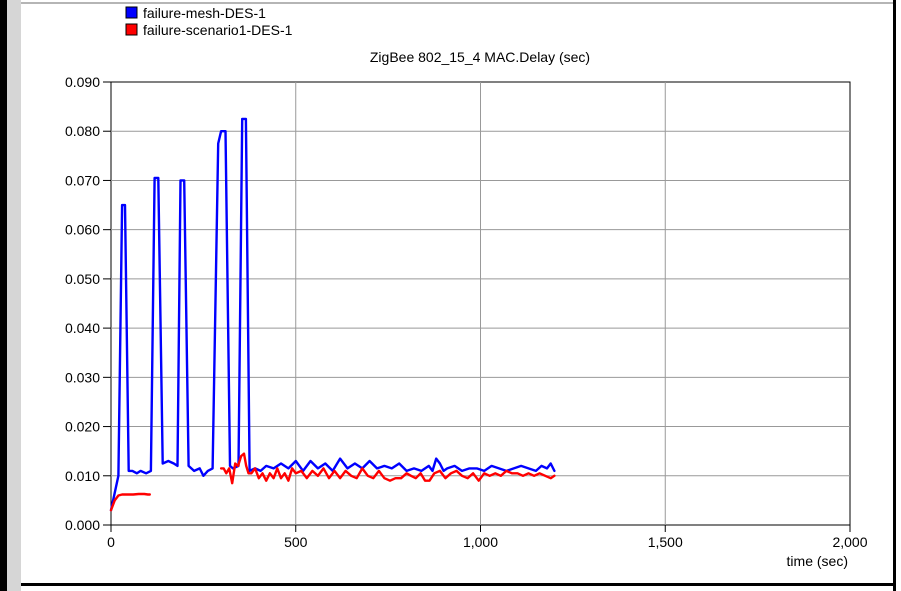  I want to click on y-tick-label: 0.030, so click(82, 377).